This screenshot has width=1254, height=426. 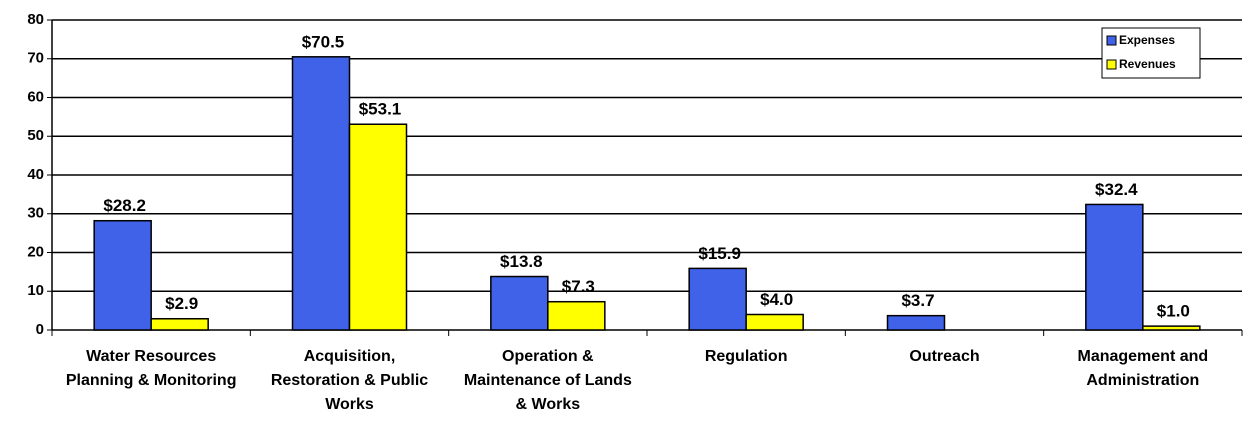 What do you see at coordinates (35, 58) in the screenshot?
I see `y-tick-label: 70` at bounding box center [35, 58].